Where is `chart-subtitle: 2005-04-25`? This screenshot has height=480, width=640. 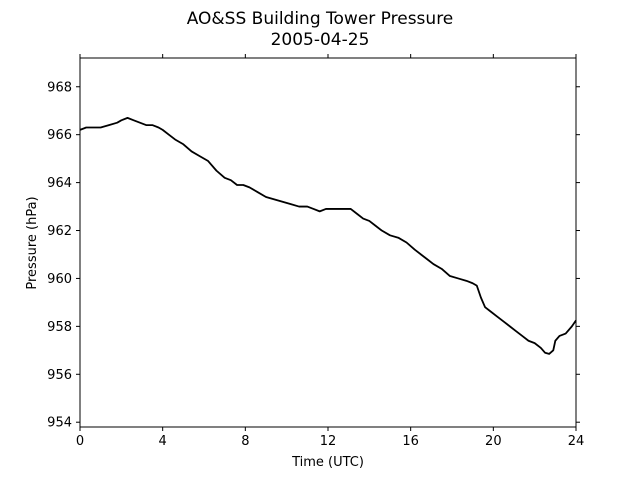 chart-subtitle: 2005-04-25 is located at coordinates (320, 40).